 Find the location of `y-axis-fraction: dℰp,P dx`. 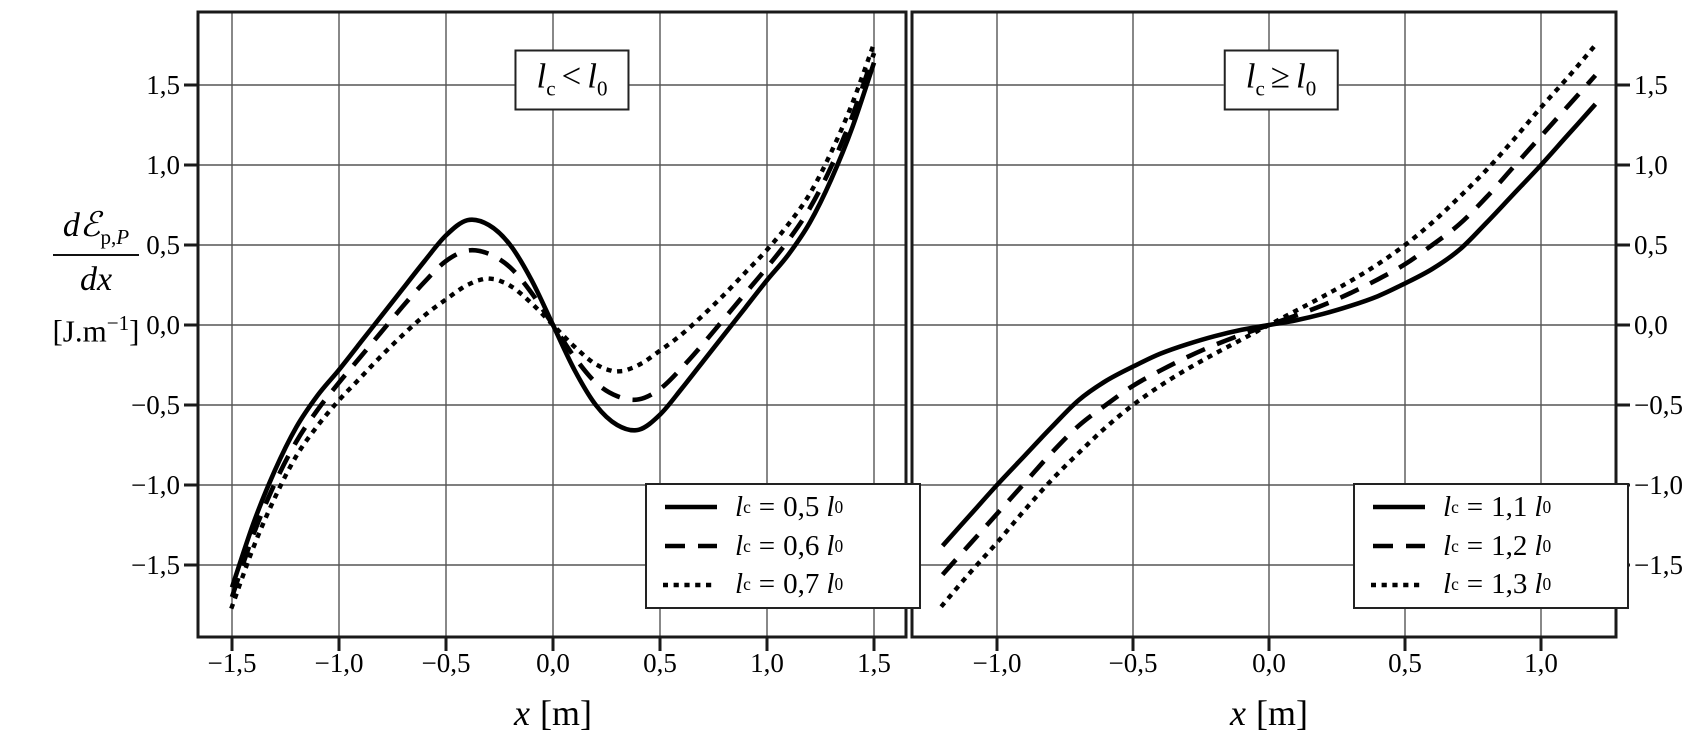

y-axis-fraction: dℰp,P dx is located at coordinates (96, 252).